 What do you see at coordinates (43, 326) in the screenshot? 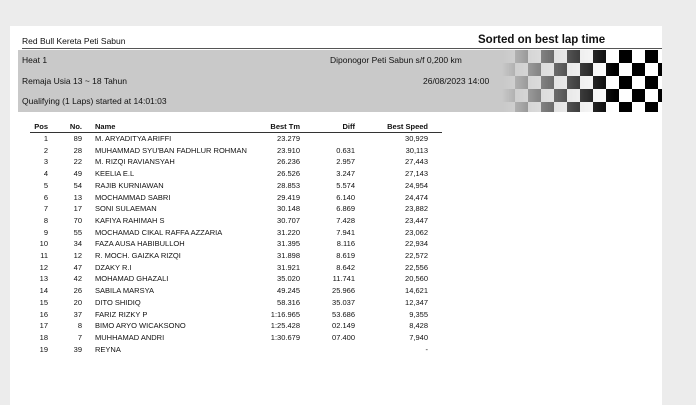
I see `cell-pos: 17` at bounding box center [43, 326].